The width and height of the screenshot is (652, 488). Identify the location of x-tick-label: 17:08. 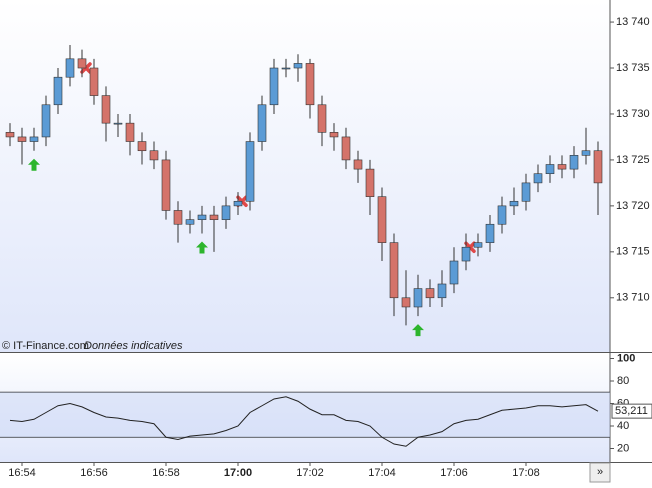
(526, 473).